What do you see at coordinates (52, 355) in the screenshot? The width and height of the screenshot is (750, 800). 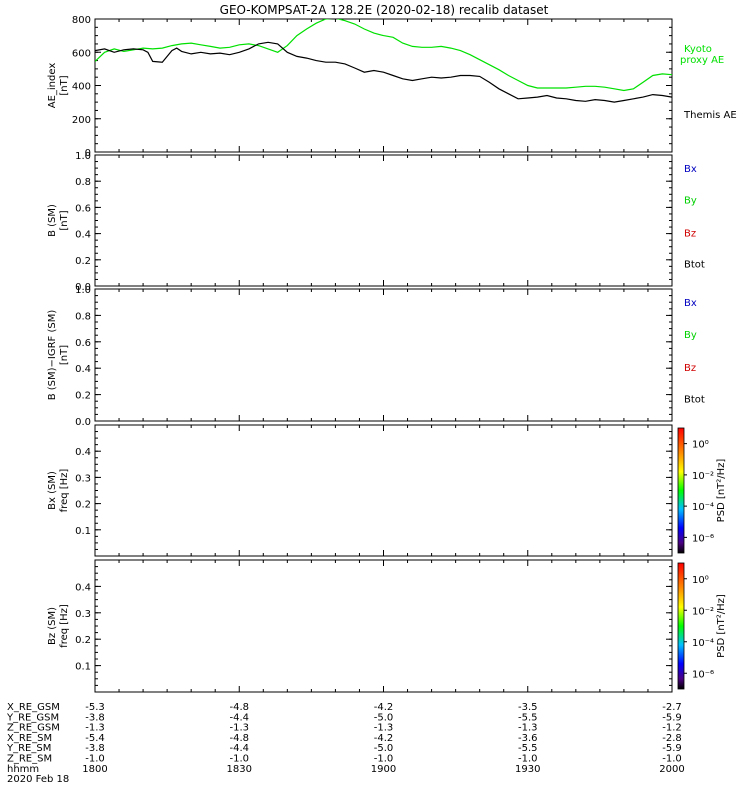 I see `y-axis-label: B (SM)−IGRF (SM)` at bounding box center [52, 355].